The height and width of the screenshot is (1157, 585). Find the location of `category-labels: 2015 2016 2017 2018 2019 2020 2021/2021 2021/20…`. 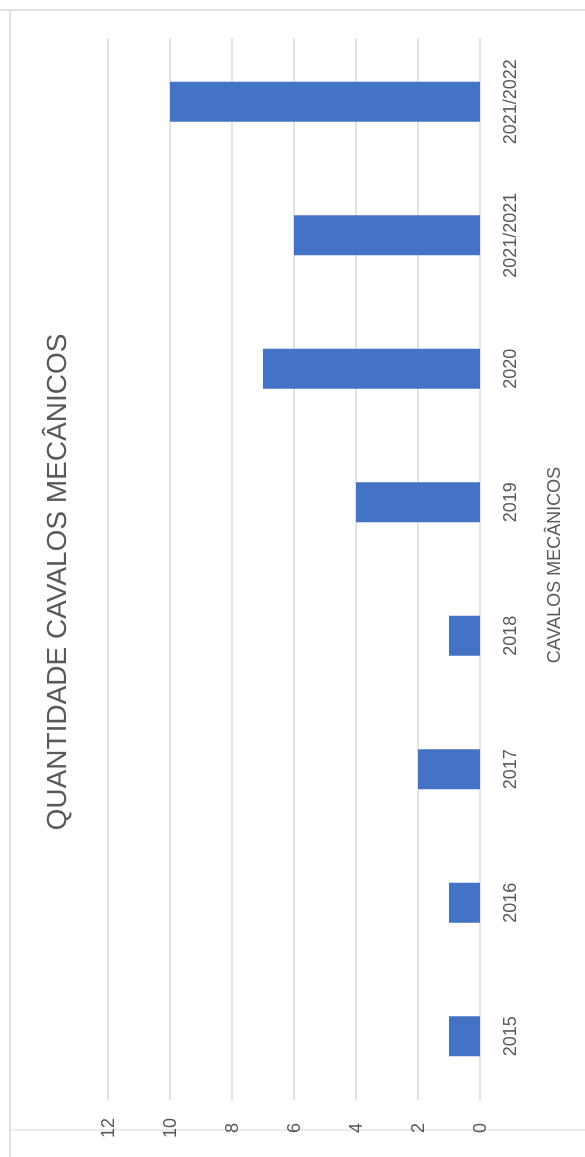

category-labels: 2015 2016 2017 2018 2019 2020 2021/2021 2021/20… is located at coordinates (510, 557).